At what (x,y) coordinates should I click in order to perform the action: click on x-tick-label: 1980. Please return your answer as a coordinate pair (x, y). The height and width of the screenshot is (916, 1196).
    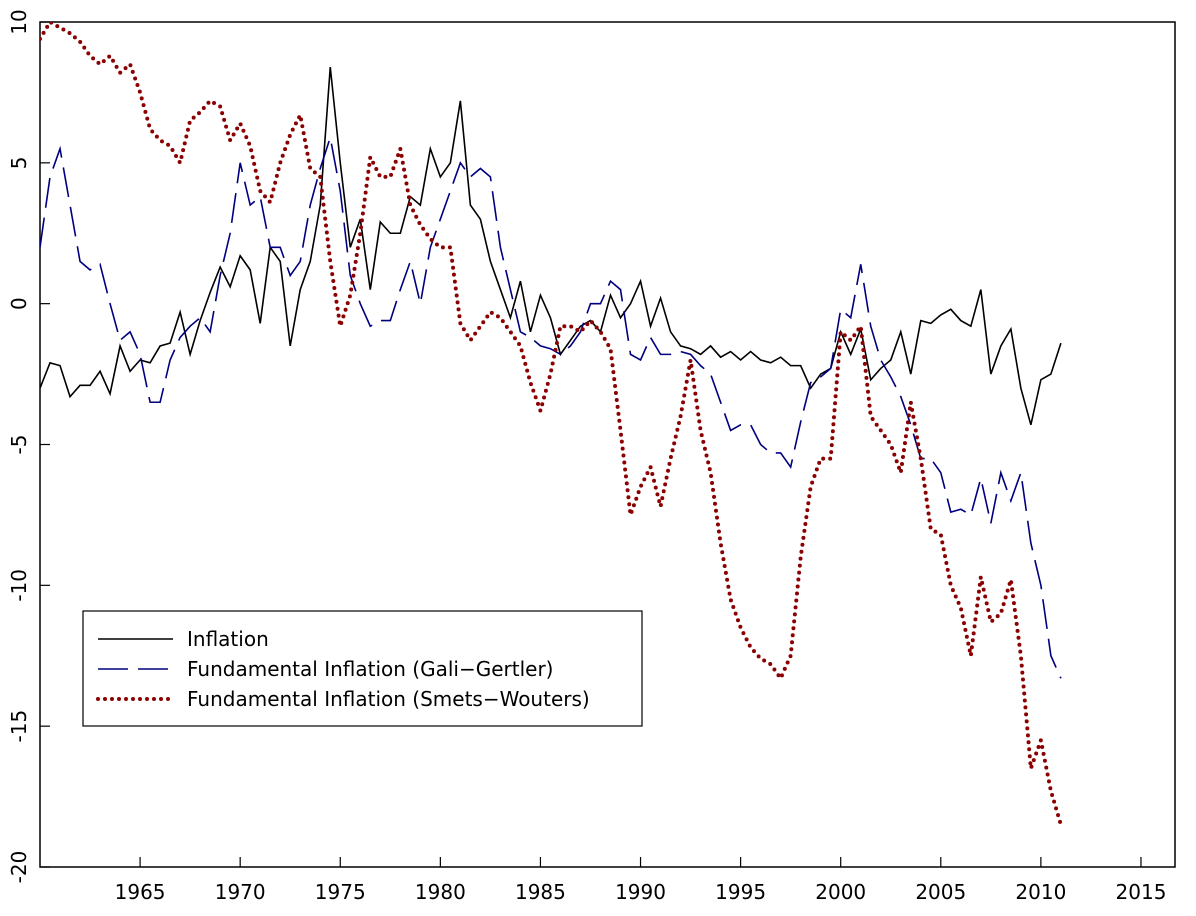
    Looking at the image, I should click on (440, 892).